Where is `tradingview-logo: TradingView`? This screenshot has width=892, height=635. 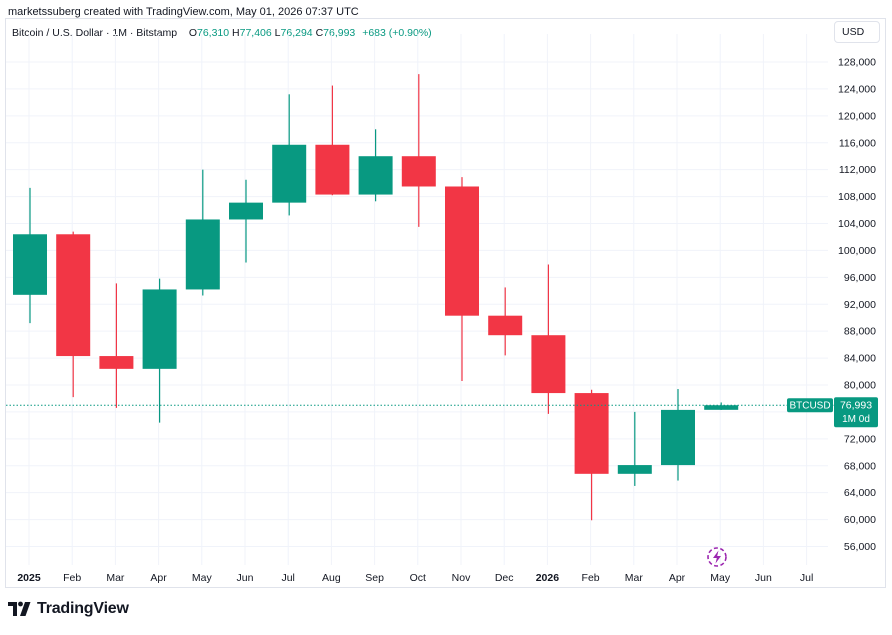
tradingview-logo: TradingView is located at coordinates (68, 609).